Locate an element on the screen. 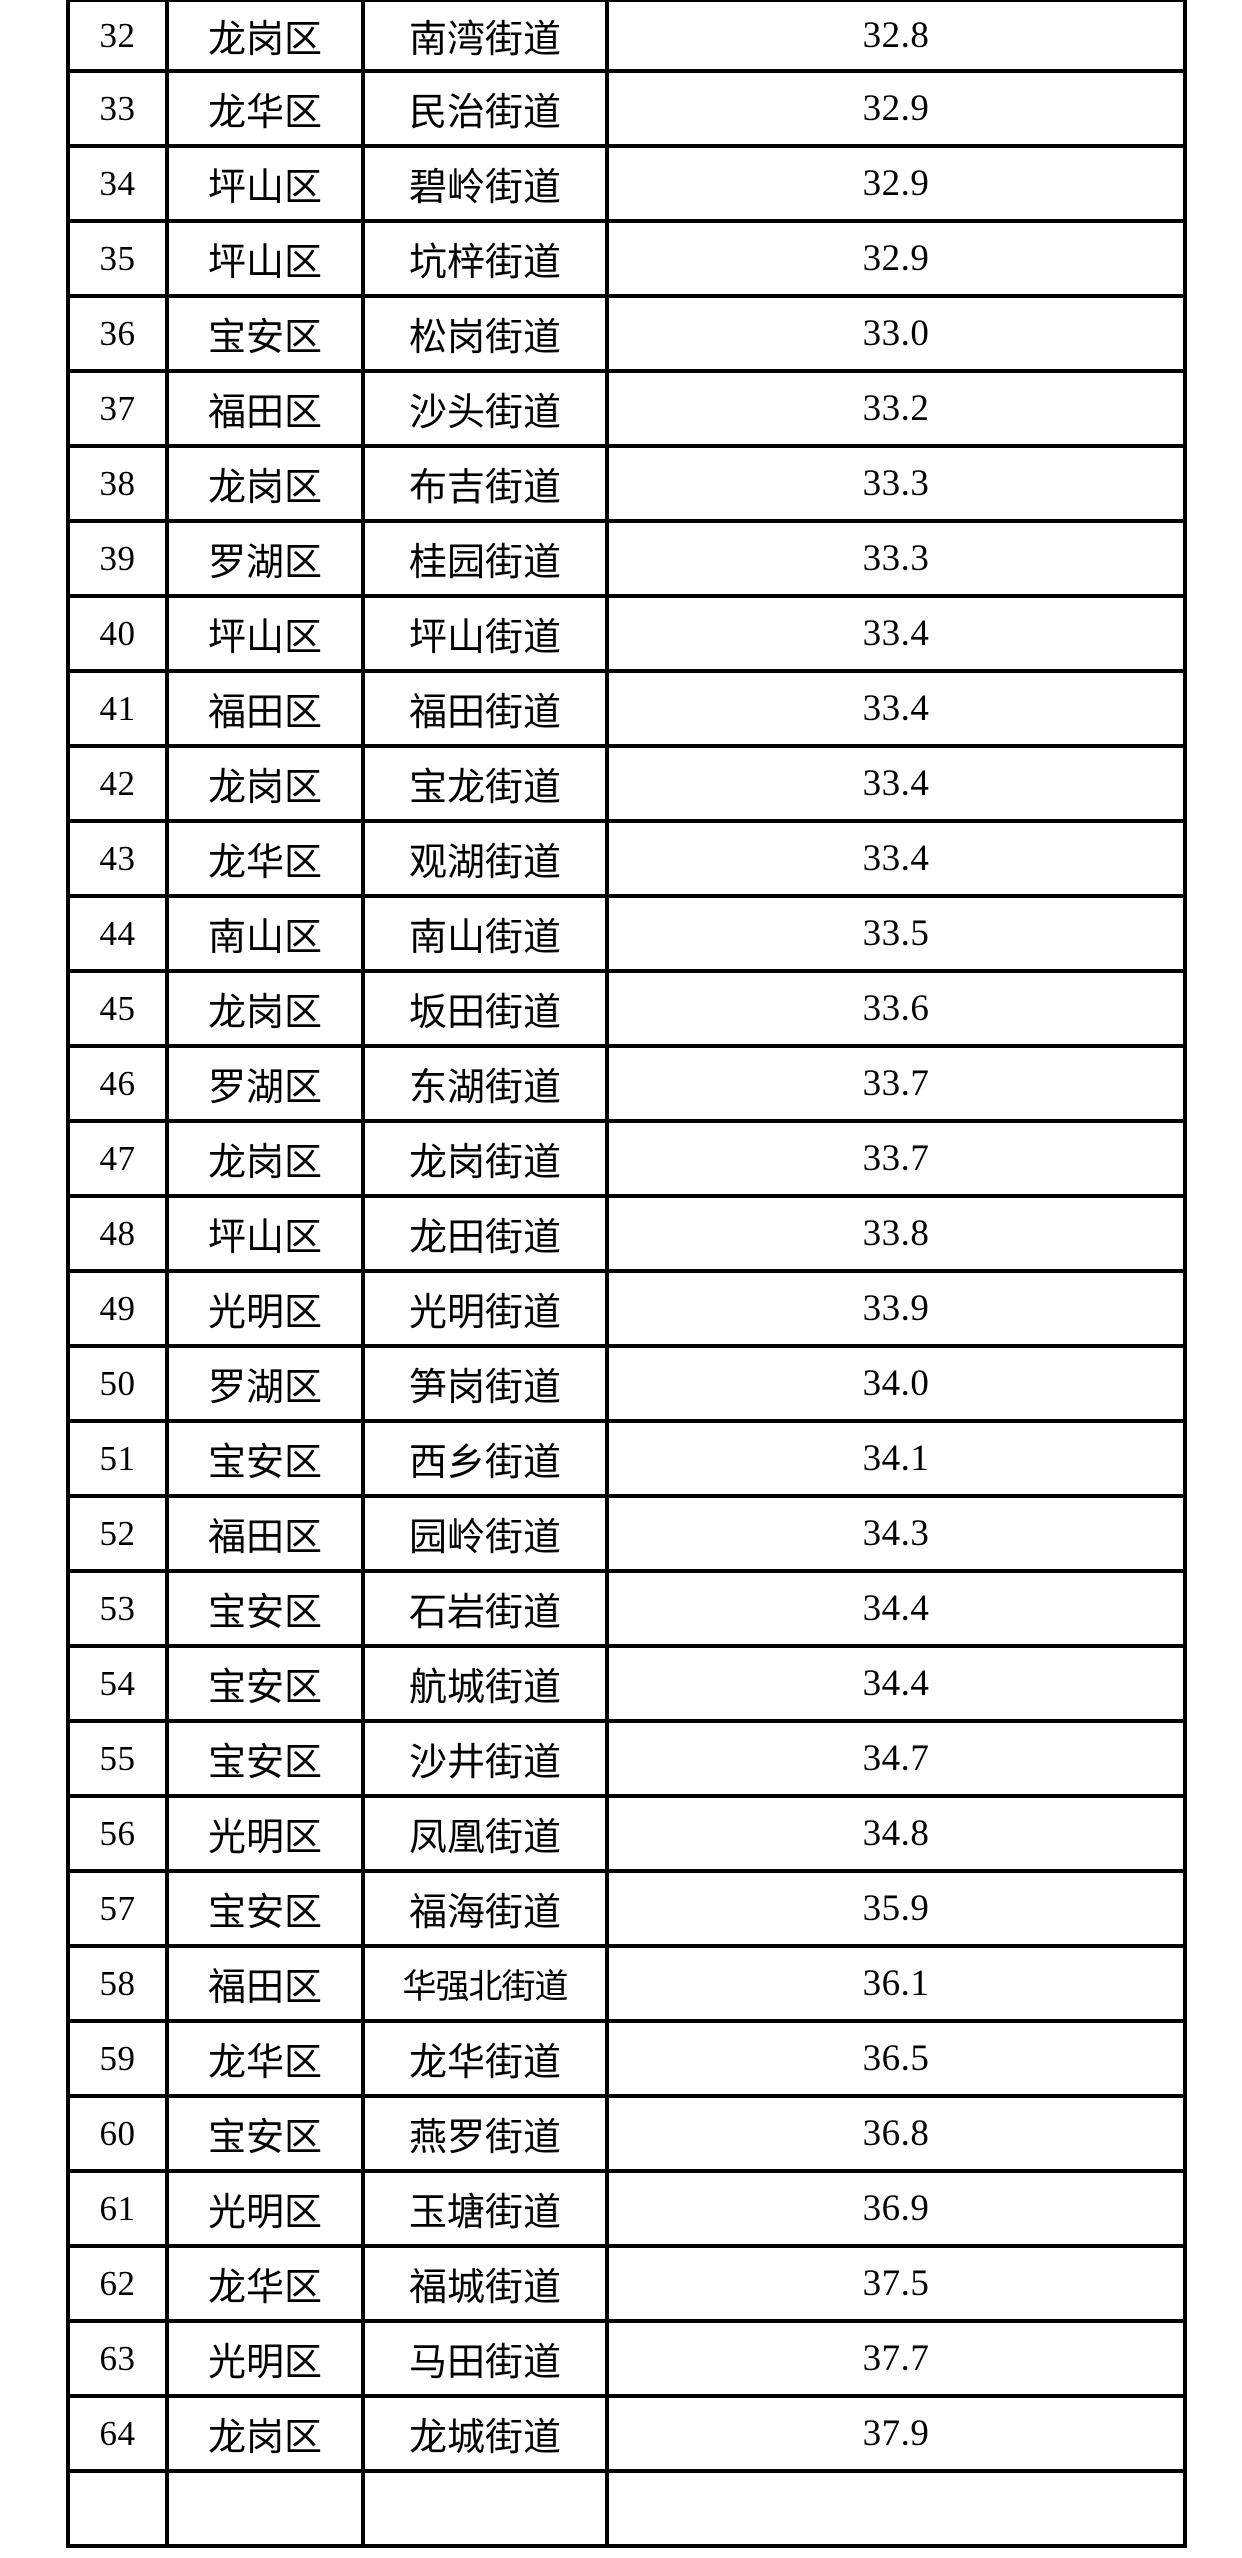  cell-row-index: 49 is located at coordinates (117, 1310).